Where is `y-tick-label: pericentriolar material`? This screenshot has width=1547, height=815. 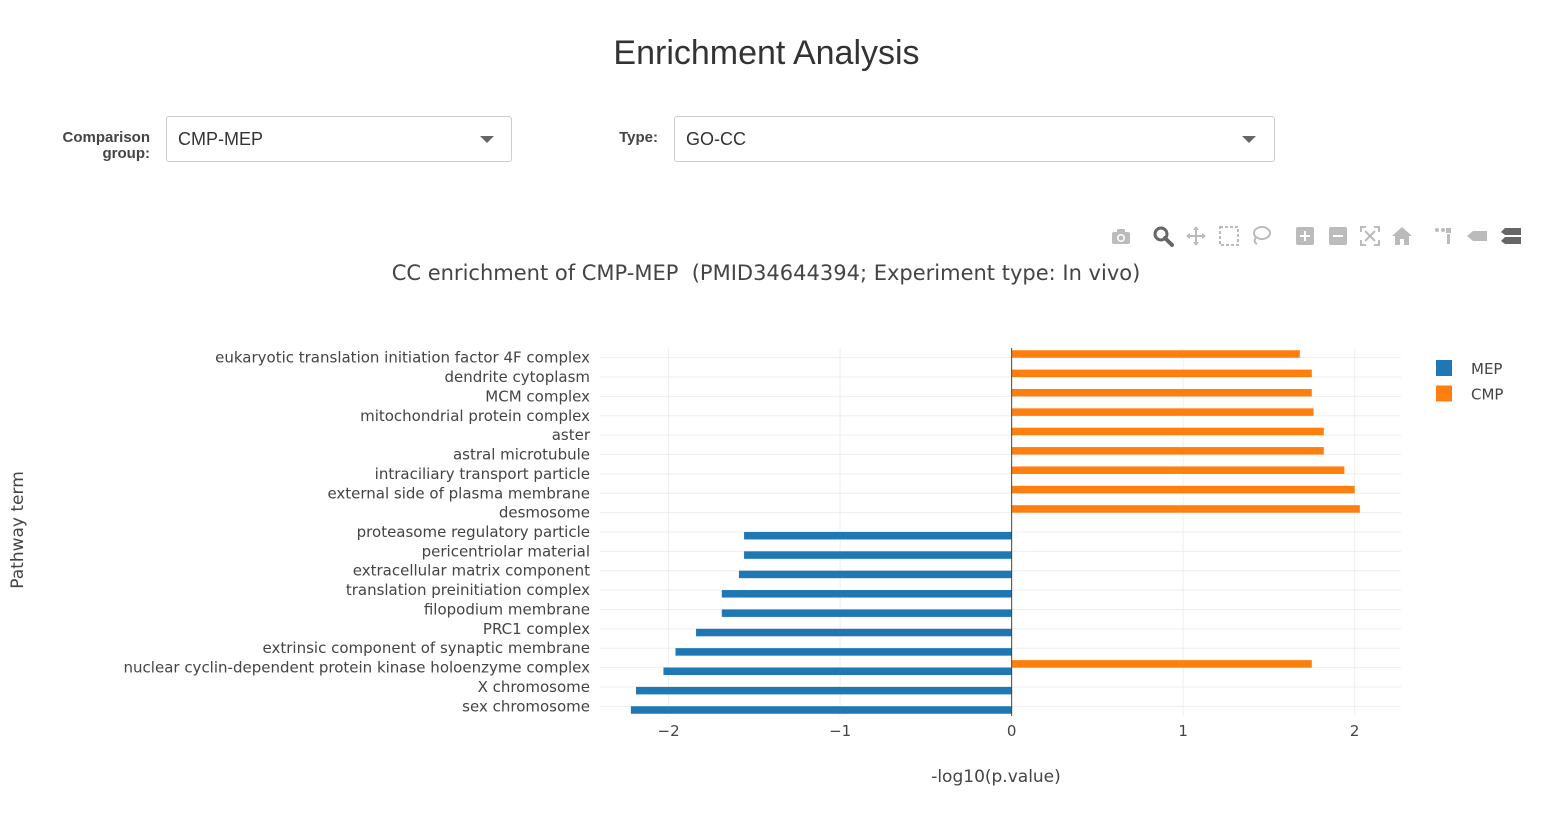 y-tick-label: pericentriolar material is located at coordinates (506, 551).